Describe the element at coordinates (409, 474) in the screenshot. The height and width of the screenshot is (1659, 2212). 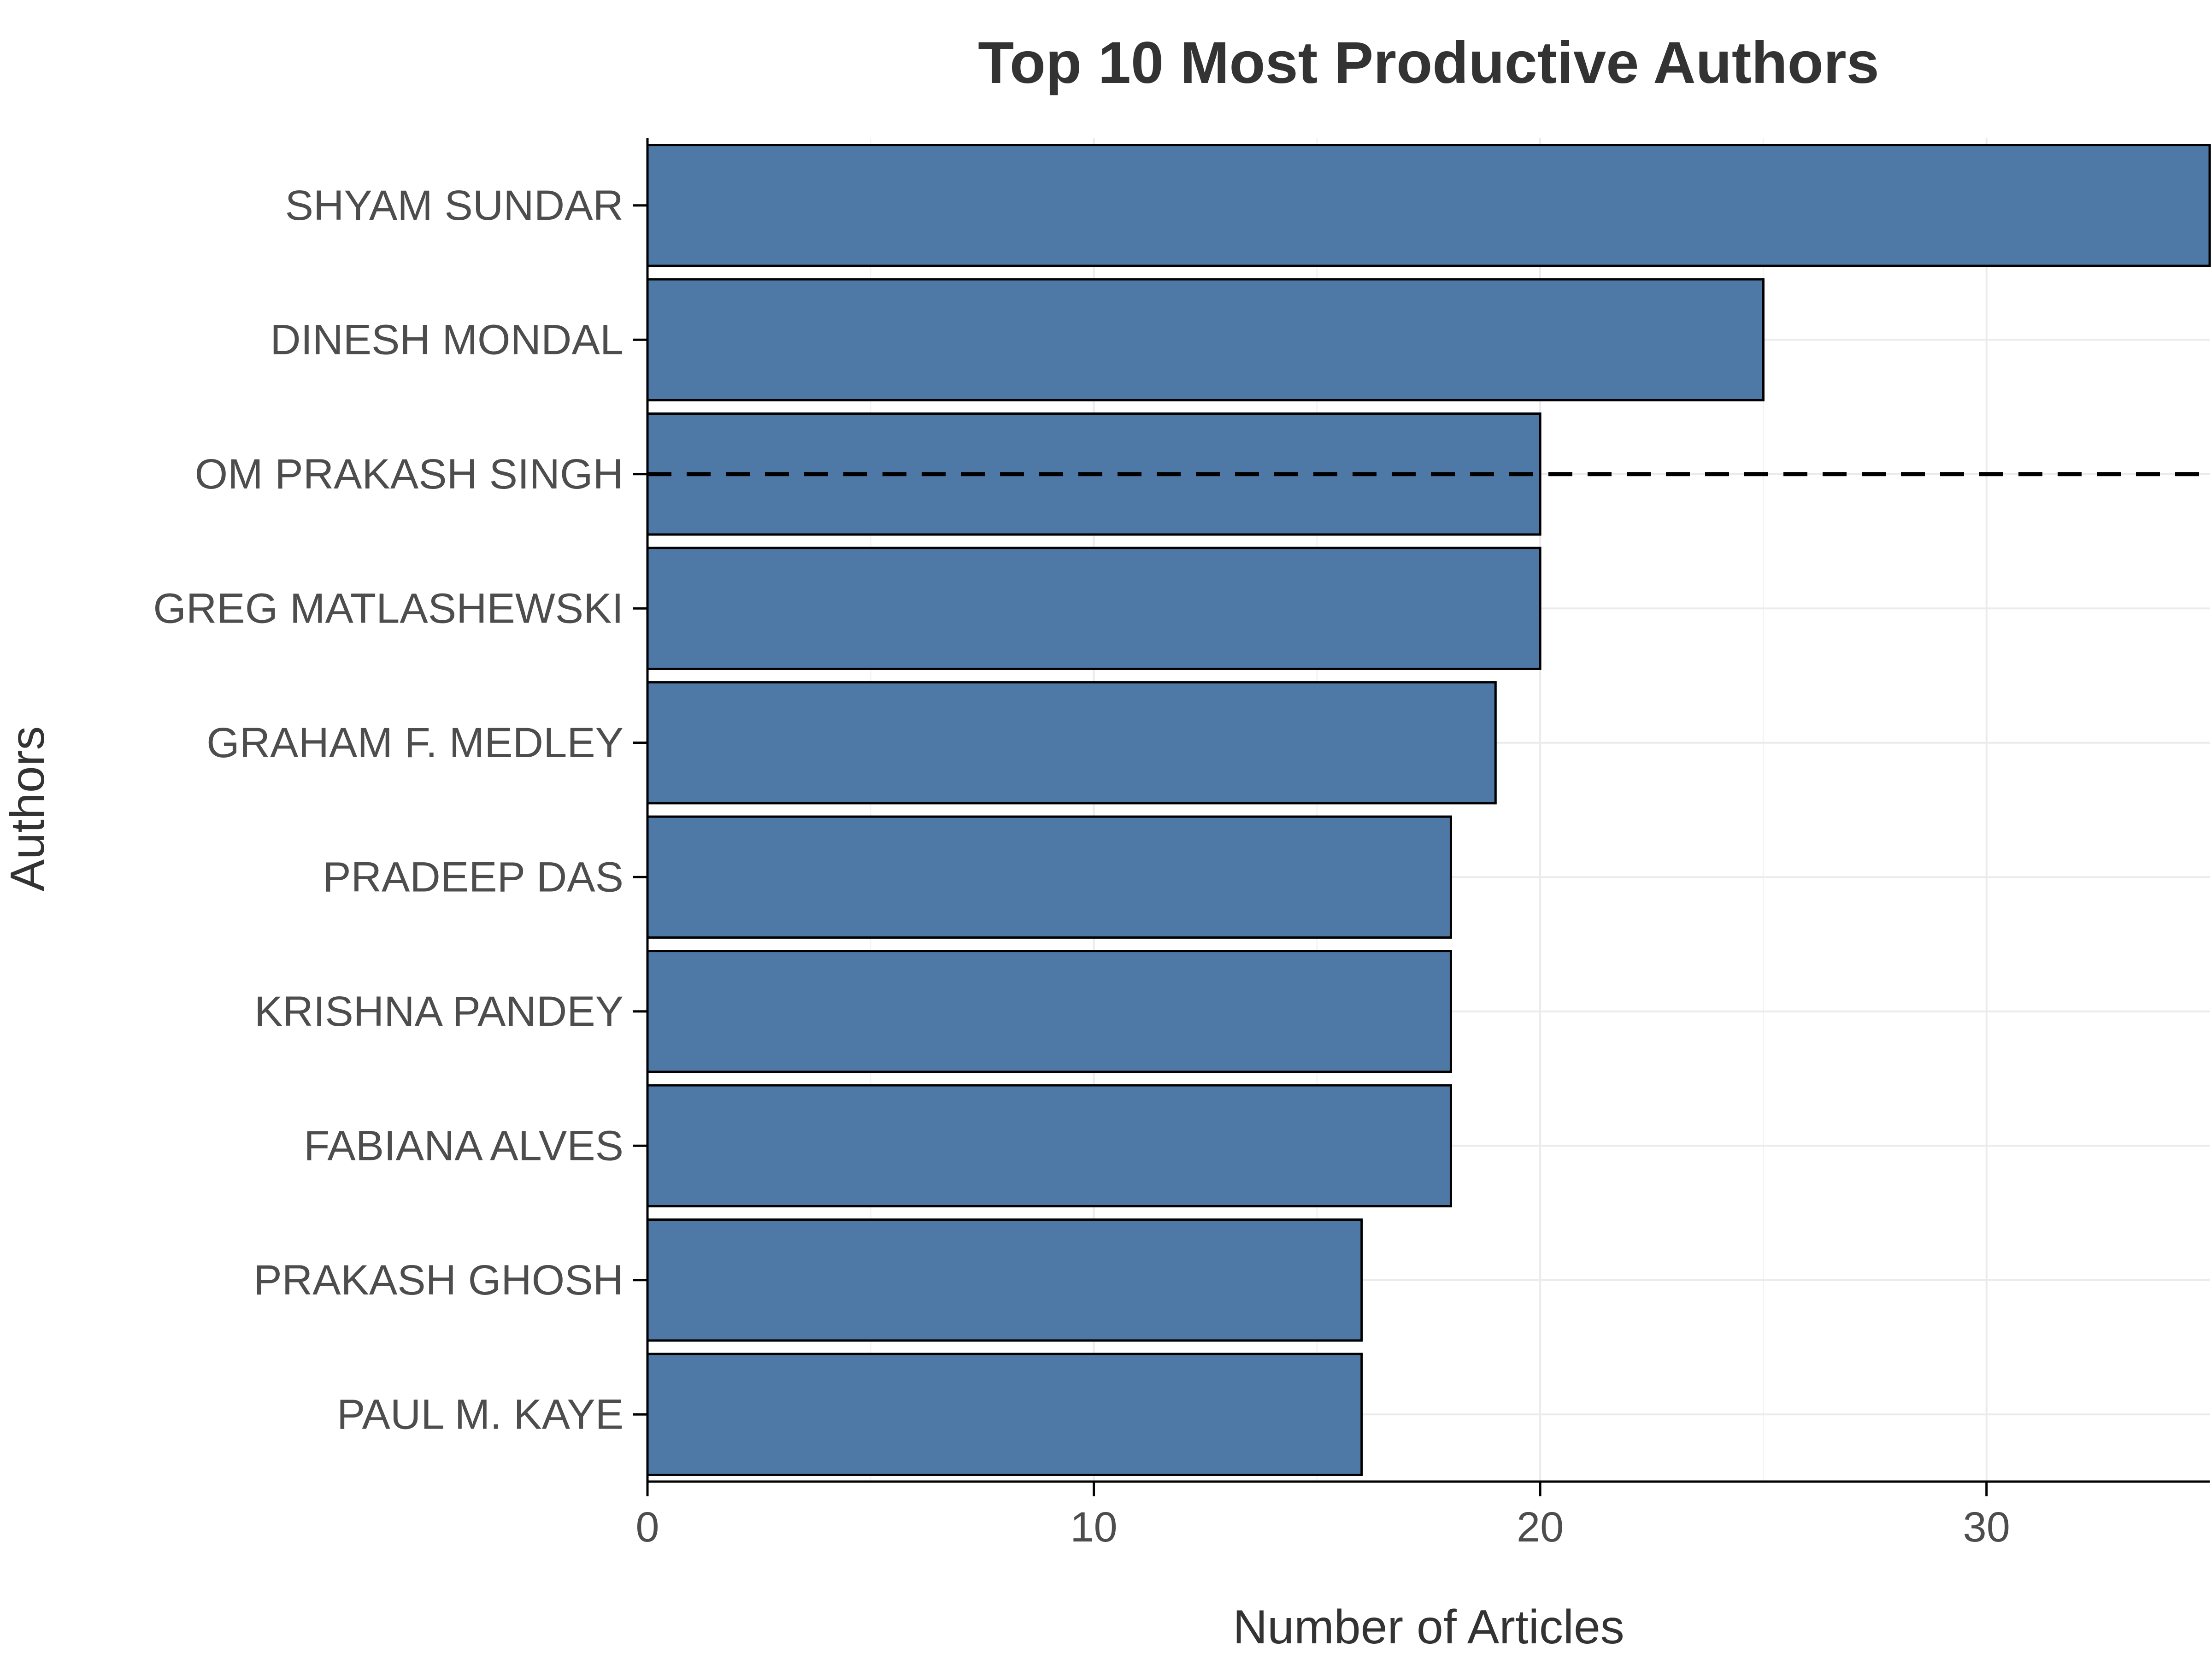
I see `y-tick-label: OM PRAKASH SINGH` at that location.